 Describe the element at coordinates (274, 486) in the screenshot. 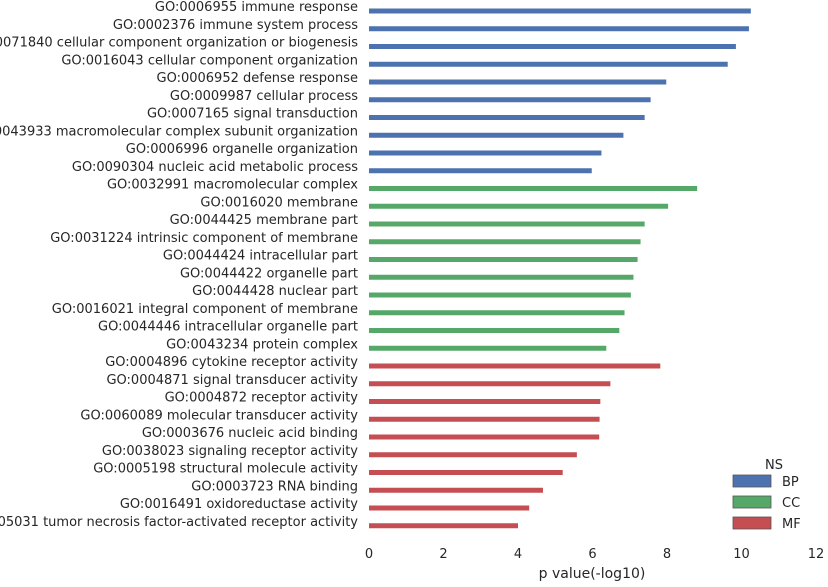

I see `category-label: GO:0003723 RNA binding` at that location.